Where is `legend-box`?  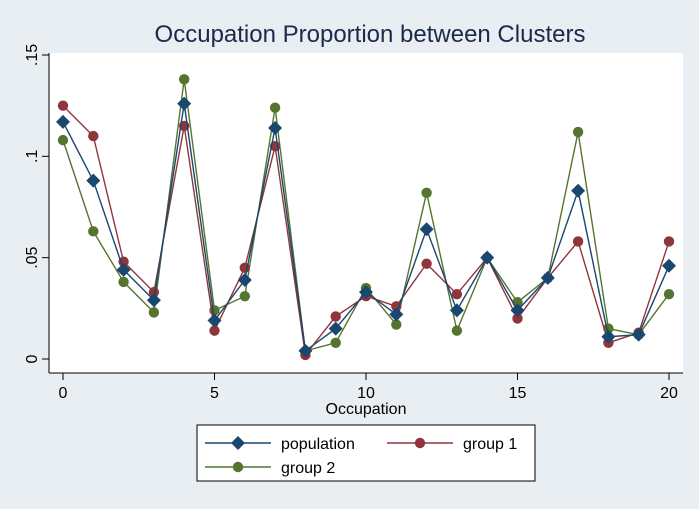
legend-box is located at coordinates (366, 453).